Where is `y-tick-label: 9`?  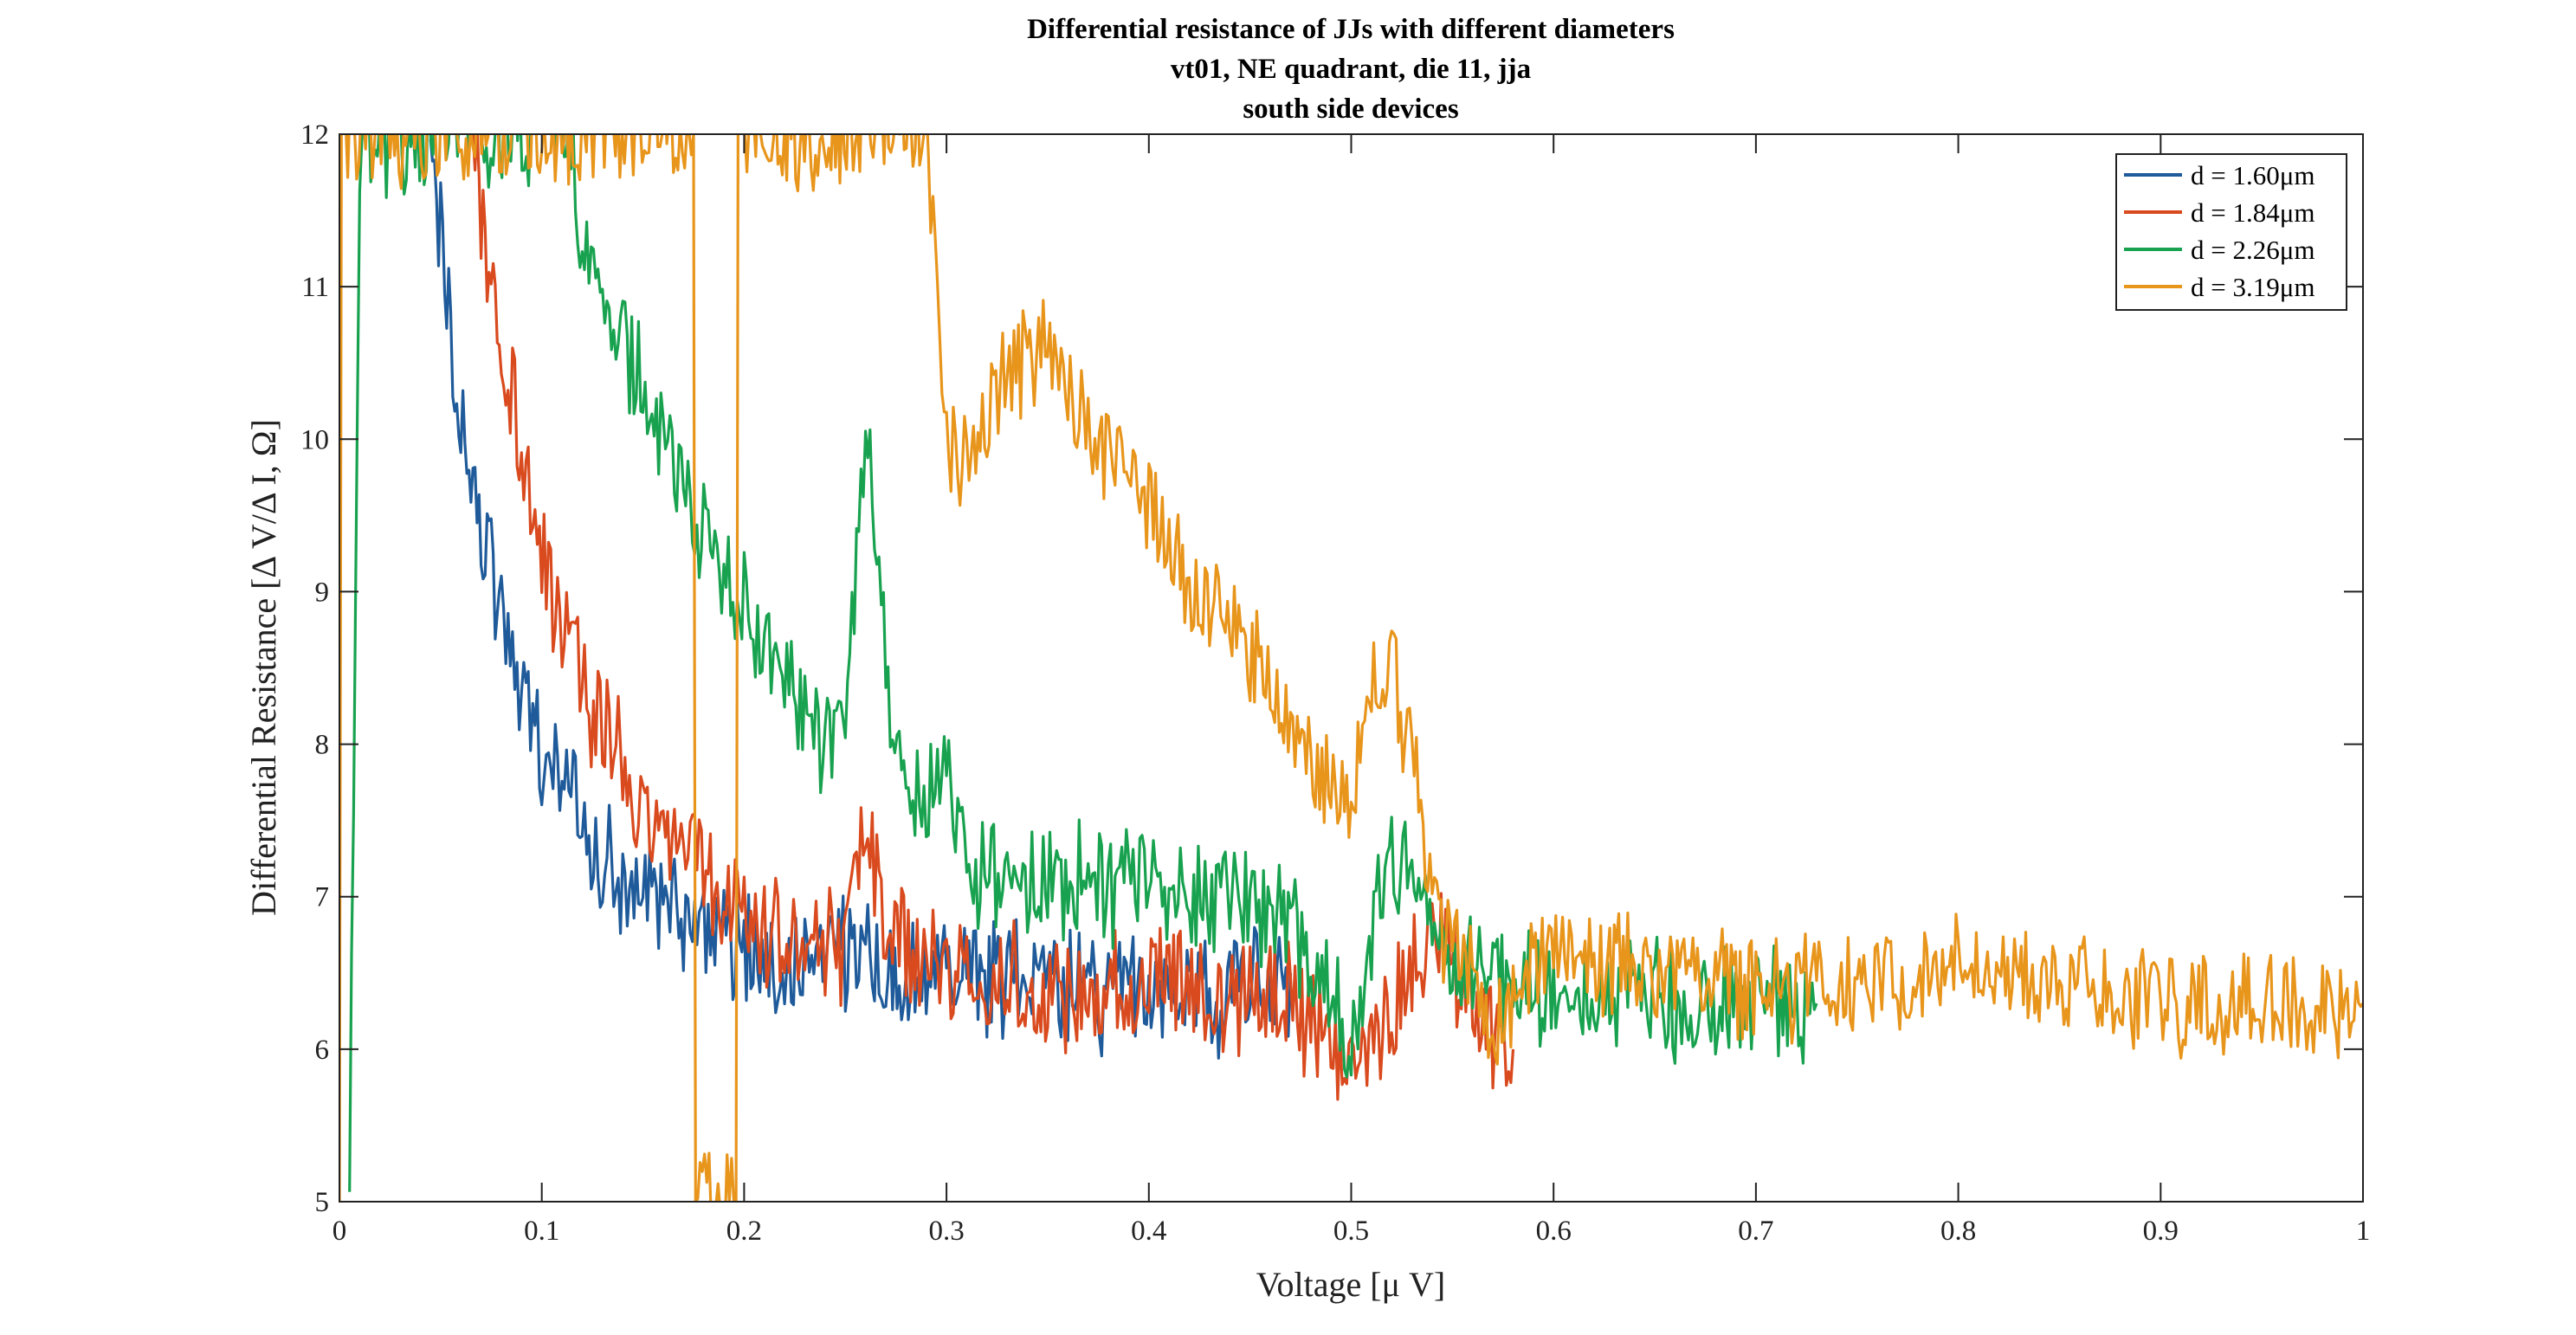 y-tick-label: 9 is located at coordinates (322, 592).